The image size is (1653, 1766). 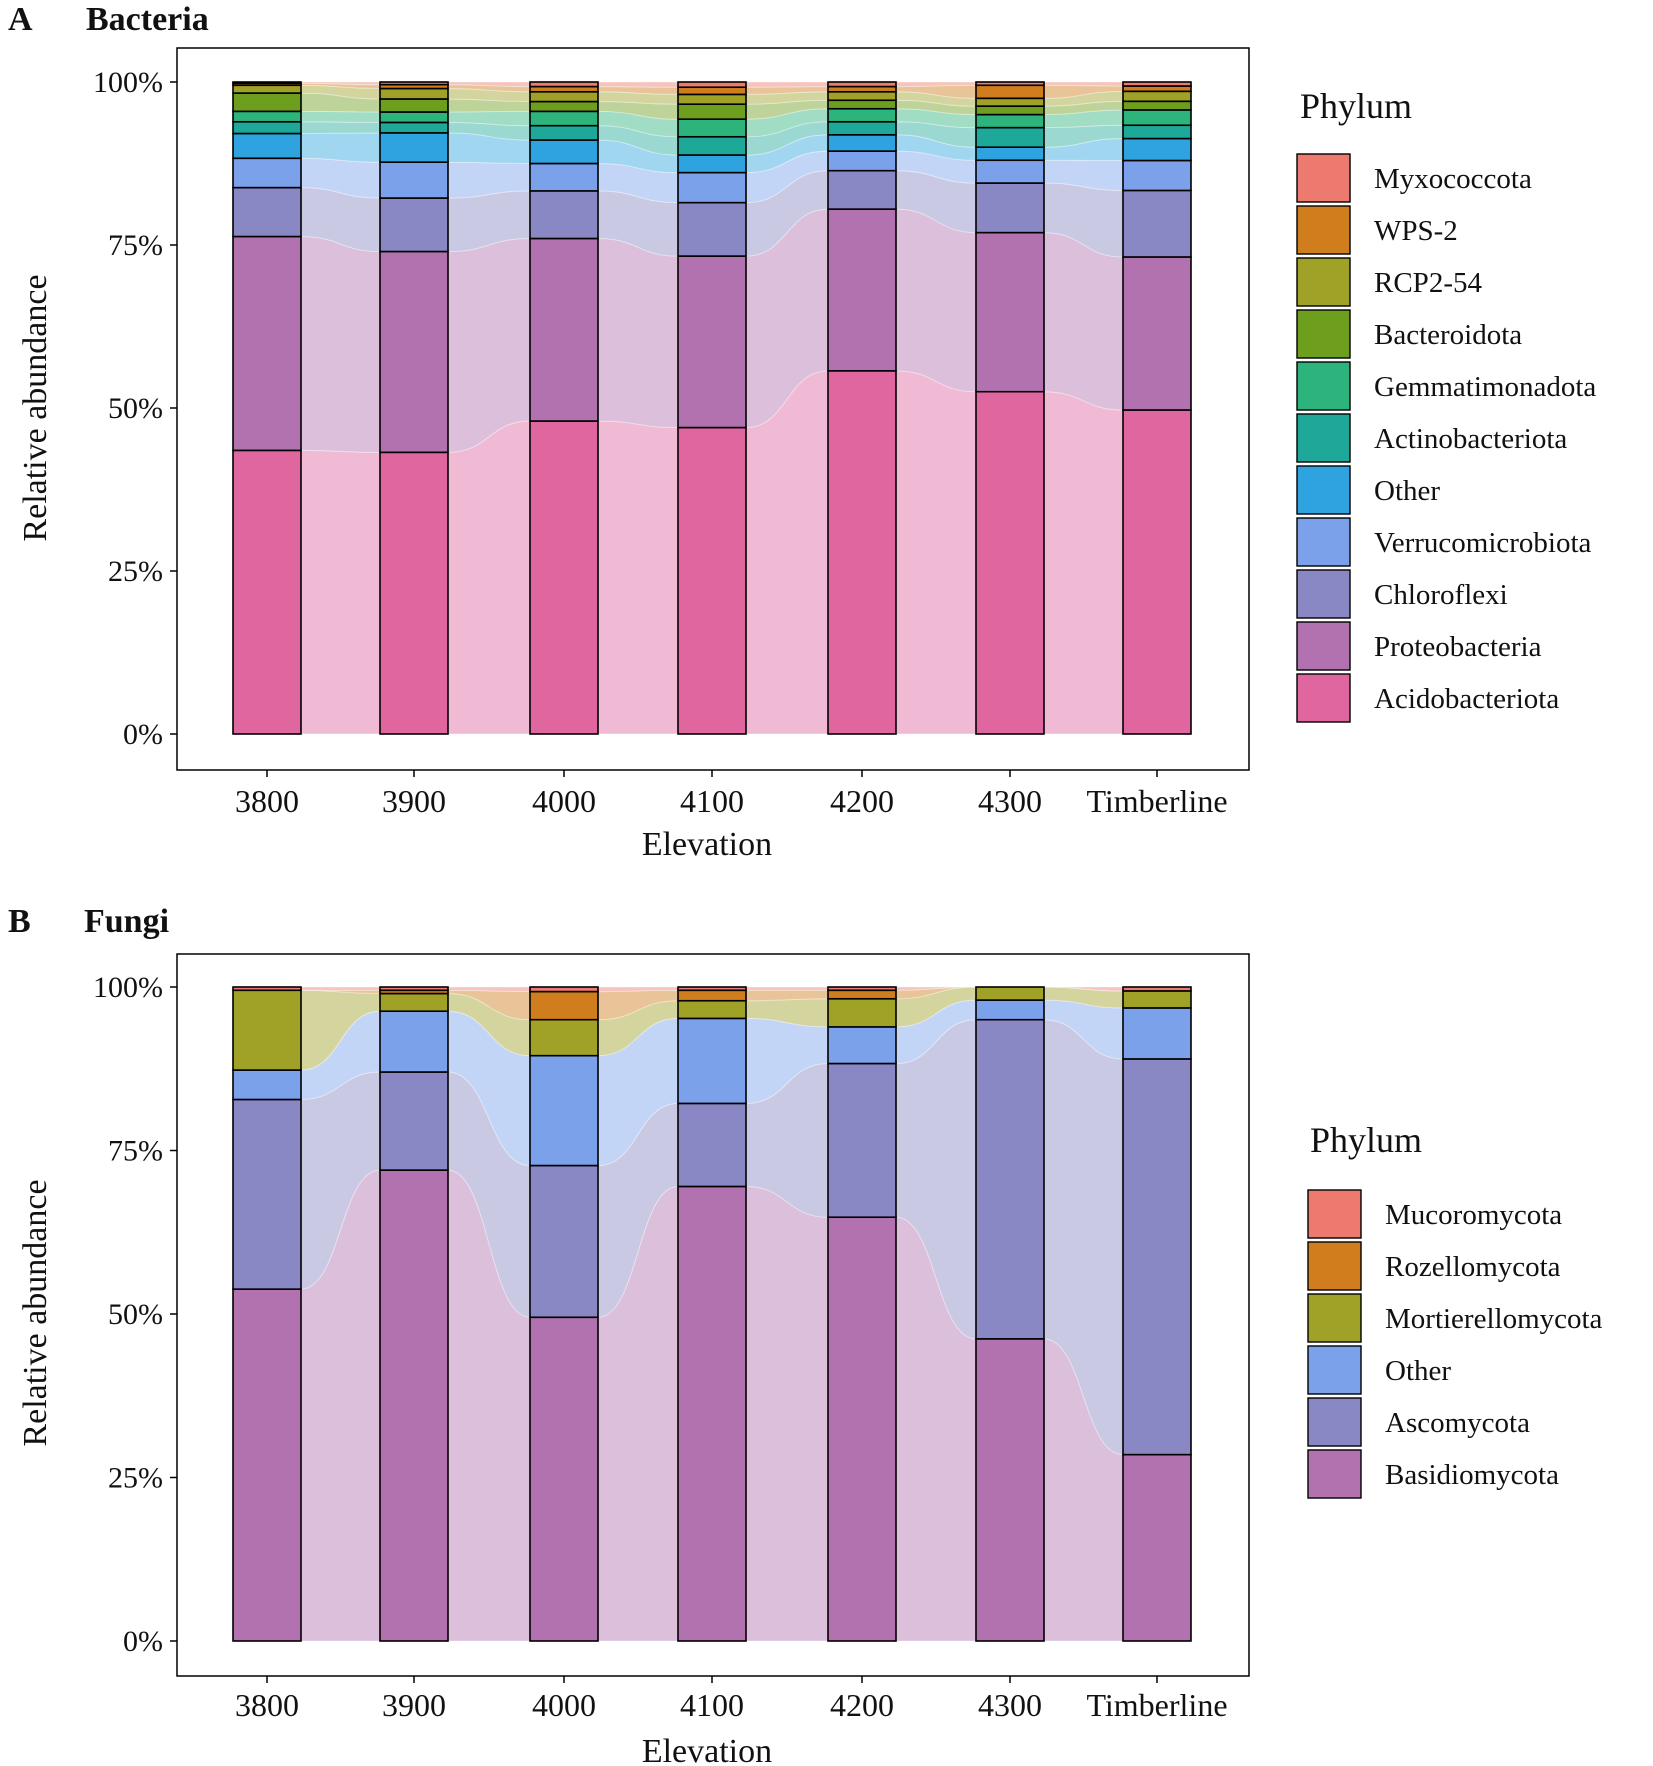 What do you see at coordinates (1157, 132) in the screenshot?
I see `bar-segment-actinobacteriota-timberline` at bounding box center [1157, 132].